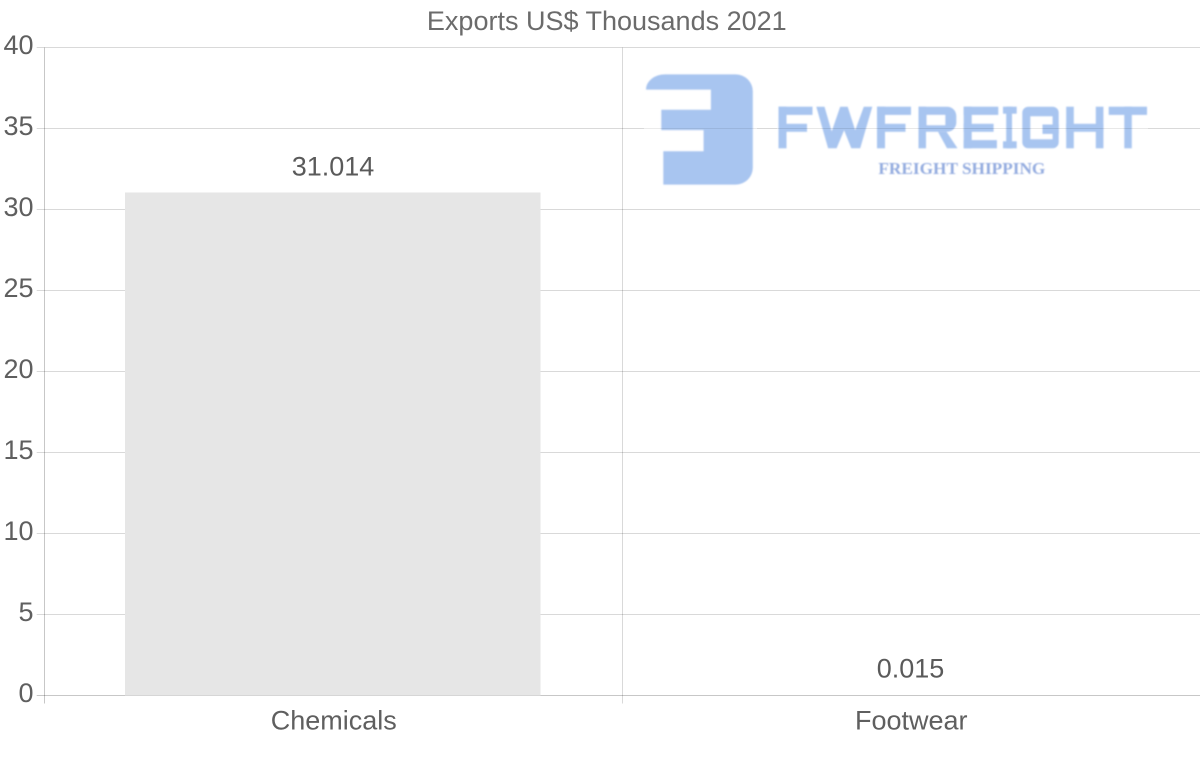 The image size is (1200, 763). What do you see at coordinates (607, 21) in the screenshot?
I see `svg-text: Exports US$ Thousands 2021` at bounding box center [607, 21].